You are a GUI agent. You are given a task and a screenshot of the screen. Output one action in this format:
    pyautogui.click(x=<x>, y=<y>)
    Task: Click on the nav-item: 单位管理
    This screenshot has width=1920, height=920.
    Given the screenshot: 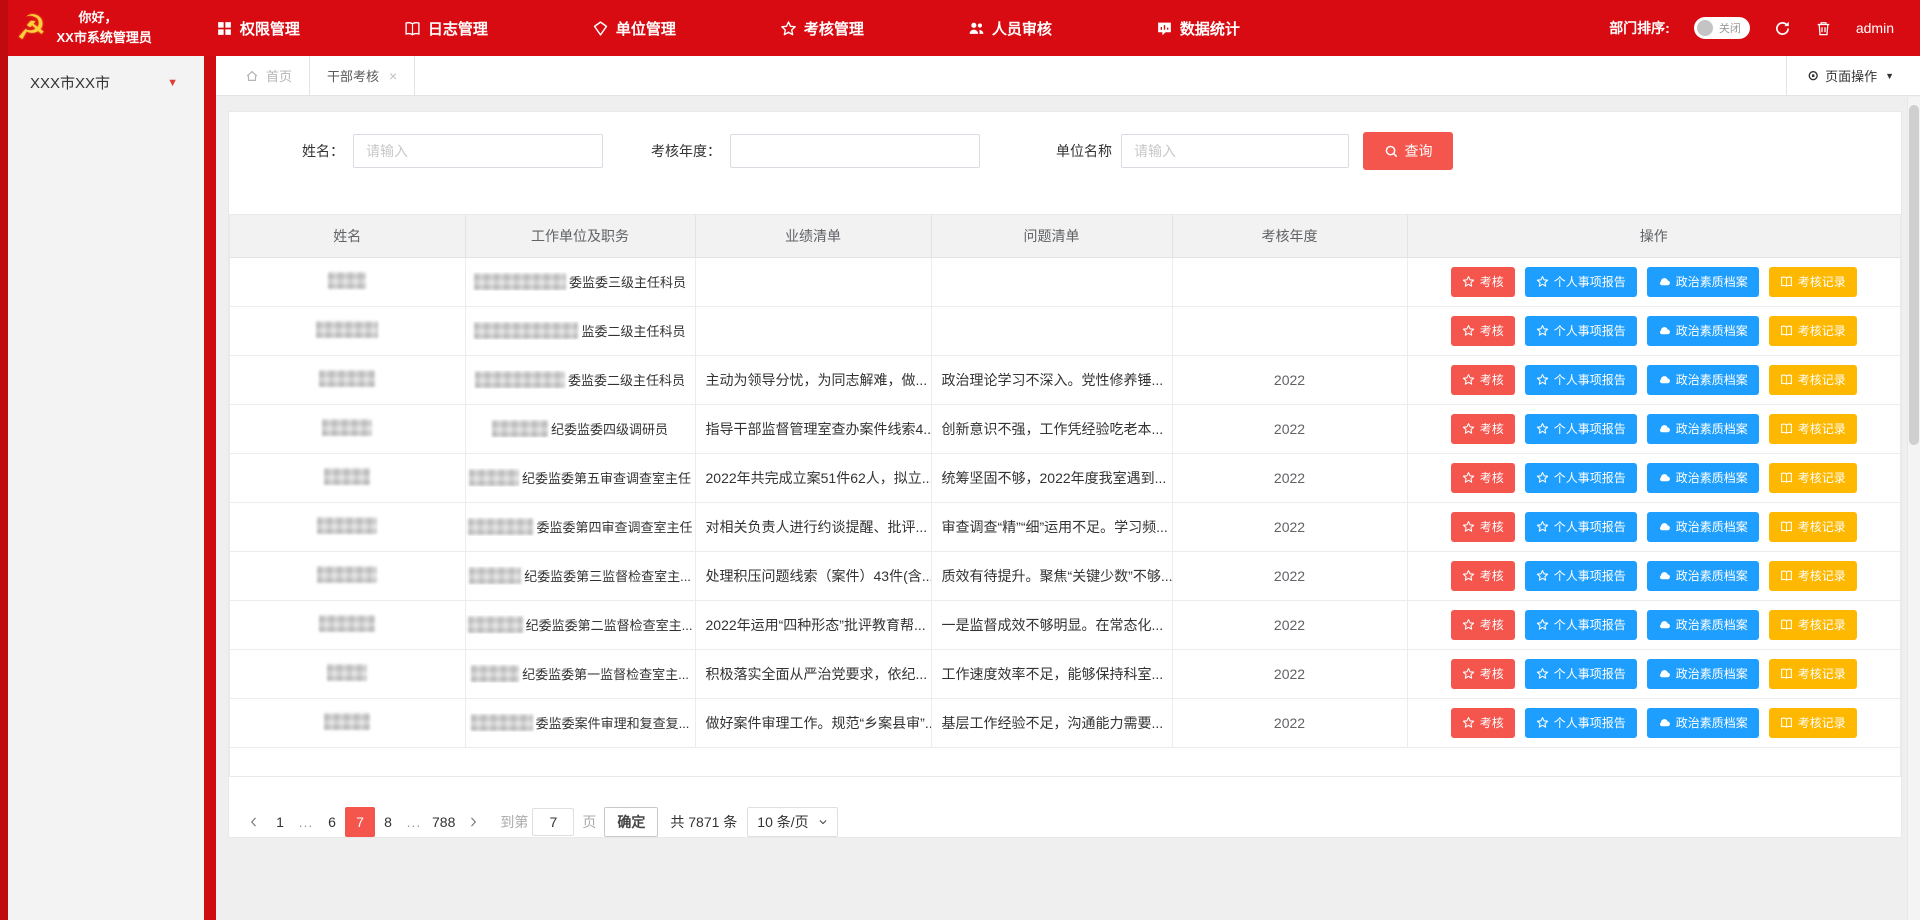 What is the action you would take?
    pyautogui.click(x=634, y=28)
    